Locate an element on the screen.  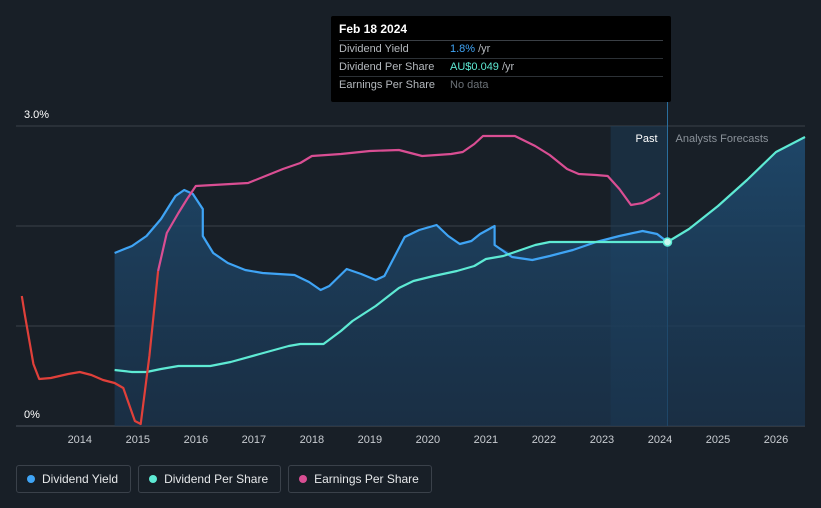
x-tick-label: 2023 is located at coordinates (602, 440).